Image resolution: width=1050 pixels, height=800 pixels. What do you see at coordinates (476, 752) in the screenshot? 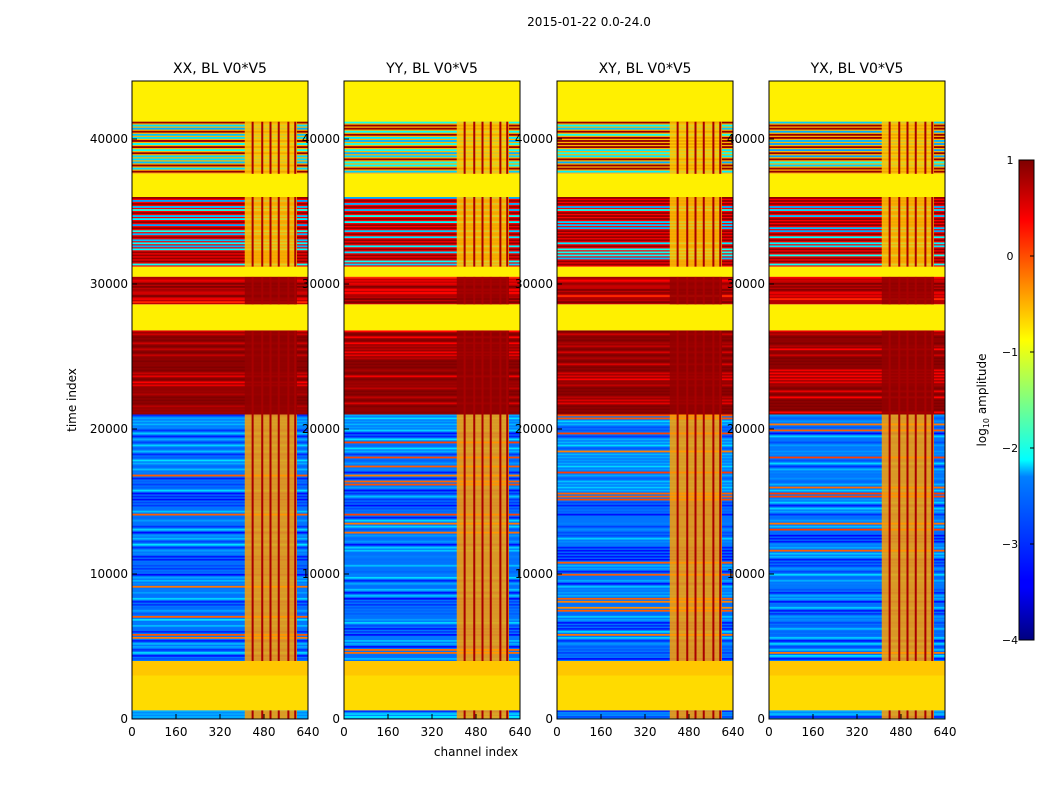
I see `x-axis-label: channel index` at bounding box center [476, 752].